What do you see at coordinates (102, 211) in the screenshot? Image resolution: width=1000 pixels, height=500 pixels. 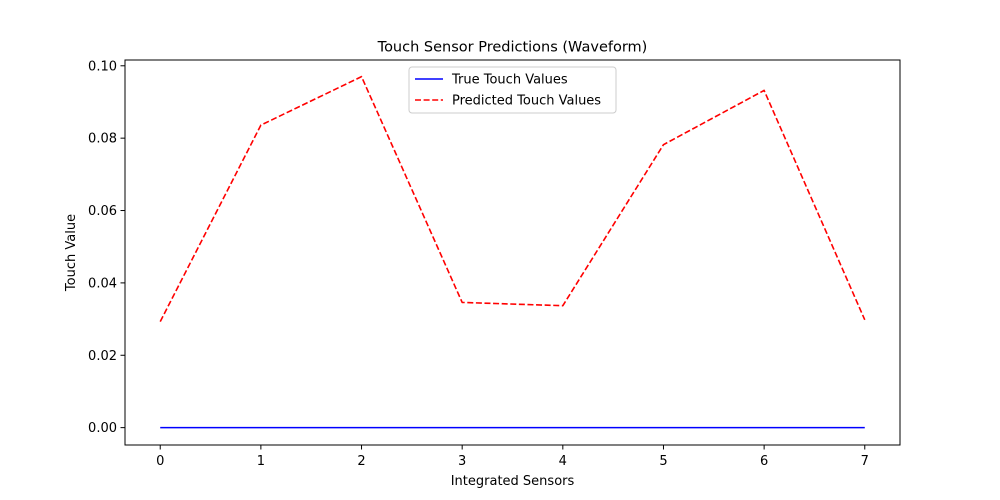 I see `y-tick-label: 0.06` at bounding box center [102, 211].